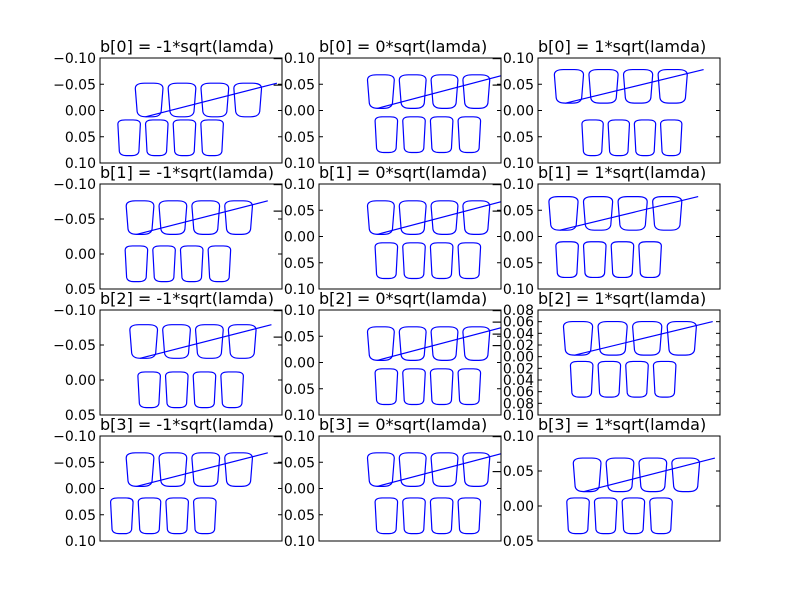 This screenshot has height=604, width=800. I want to click on subplot-title: b[2] = -1*sqrt(lamda), so click(187, 298).